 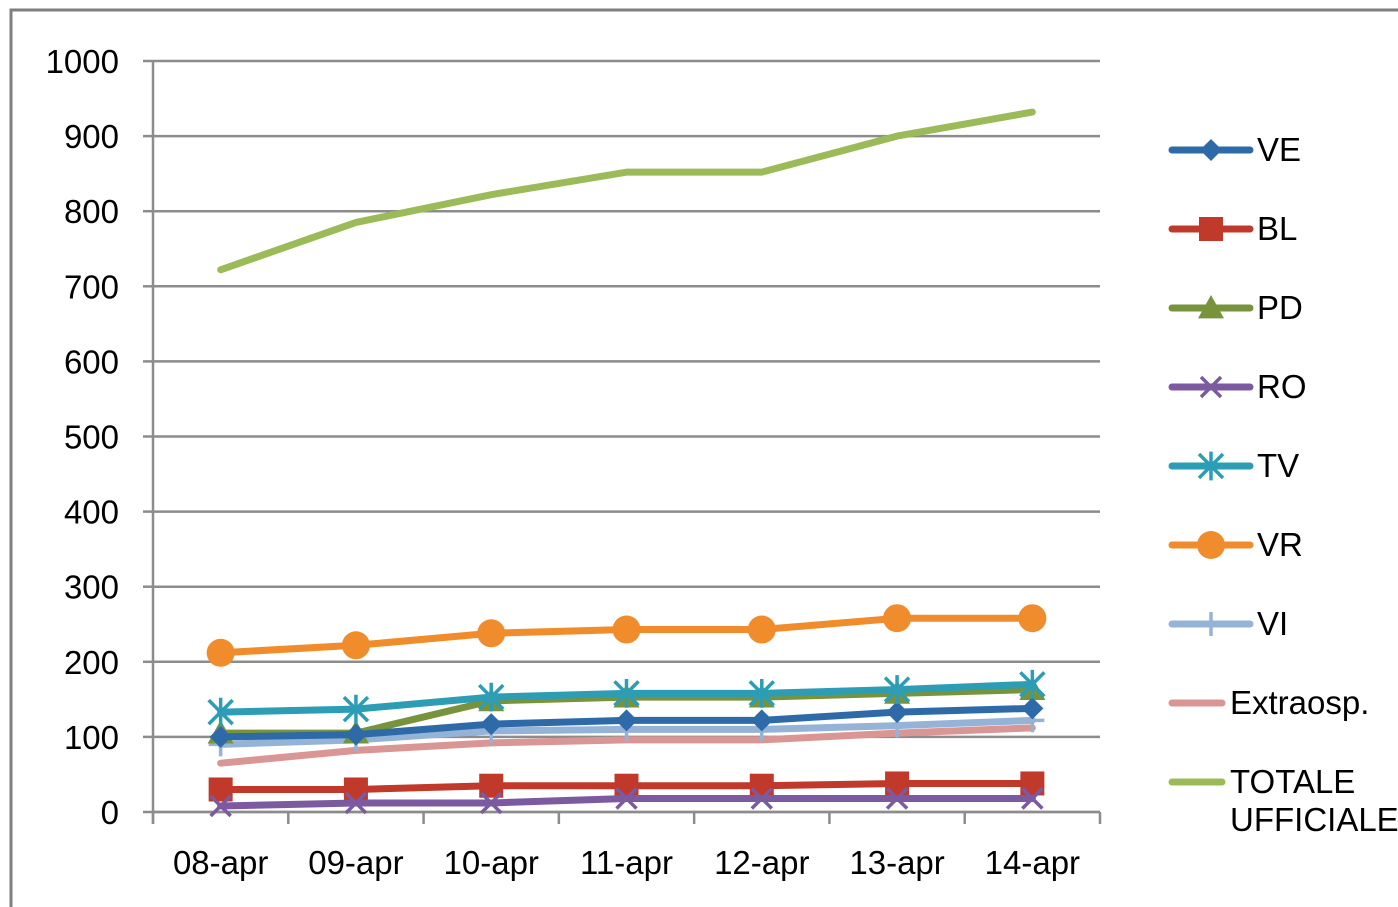 What do you see at coordinates (91, 737) in the screenshot?
I see `y-tick-label: 100` at bounding box center [91, 737].